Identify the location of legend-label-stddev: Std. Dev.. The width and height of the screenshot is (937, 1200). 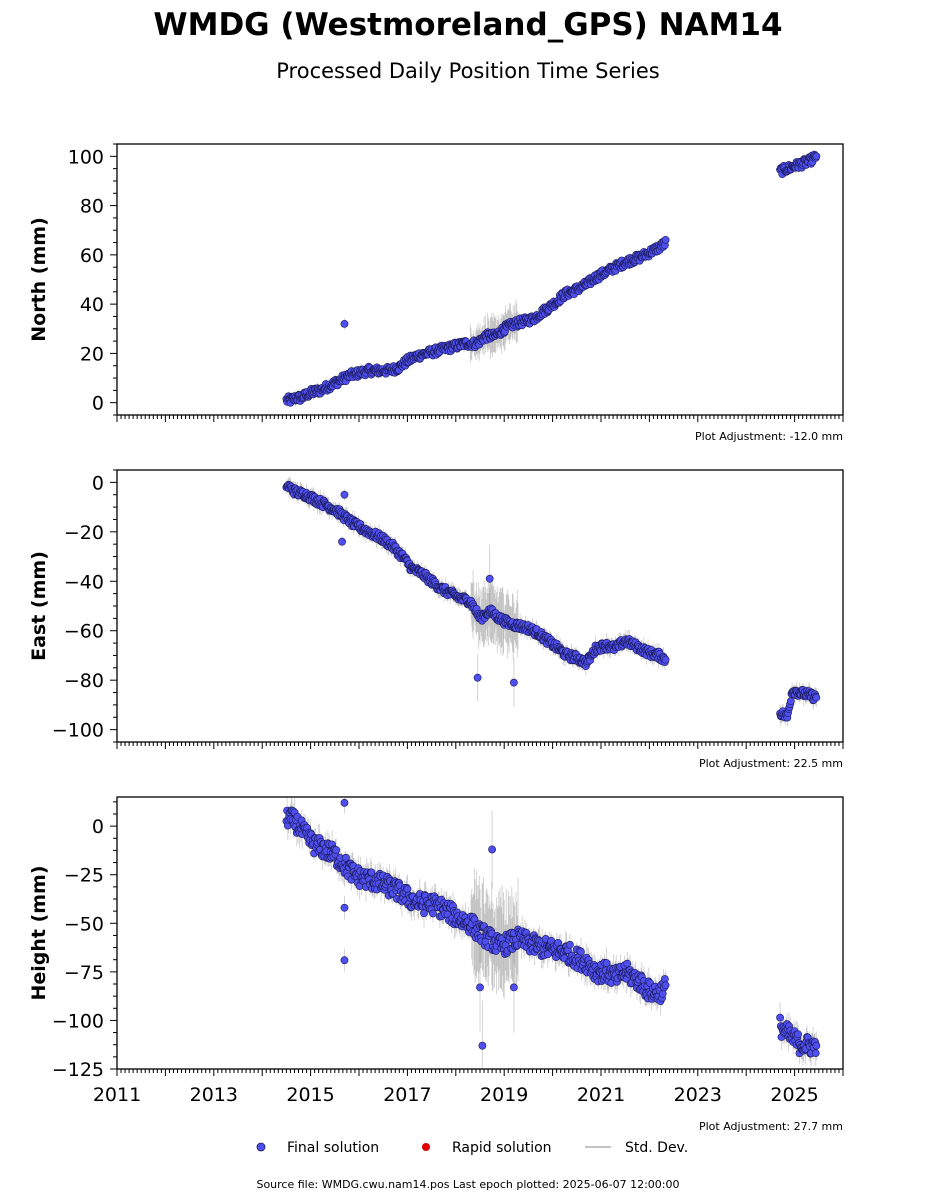
(656, 1148).